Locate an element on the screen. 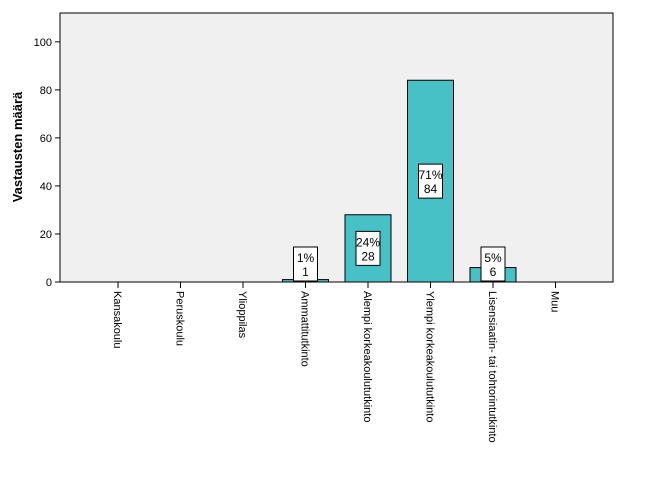  x-tick-label: Lisensiaatin- tai tohtorintutkinto is located at coordinates (492, 367).